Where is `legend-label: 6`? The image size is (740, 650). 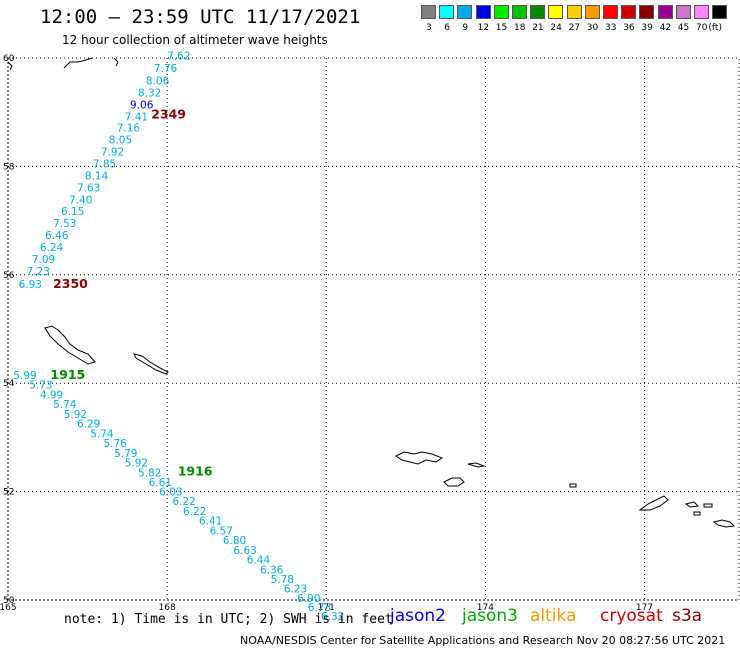 legend-label: 6 is located at coordinates (447, 28).